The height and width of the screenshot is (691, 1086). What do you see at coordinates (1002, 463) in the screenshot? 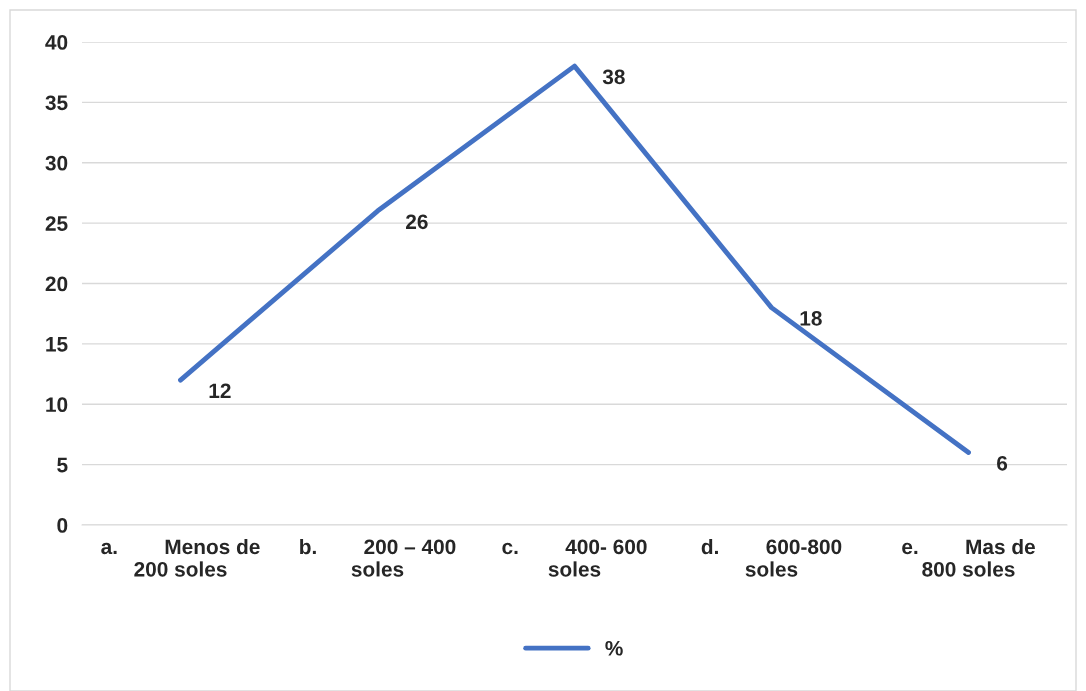
I see `data-label: 6` at bounding box center [1002, 463].